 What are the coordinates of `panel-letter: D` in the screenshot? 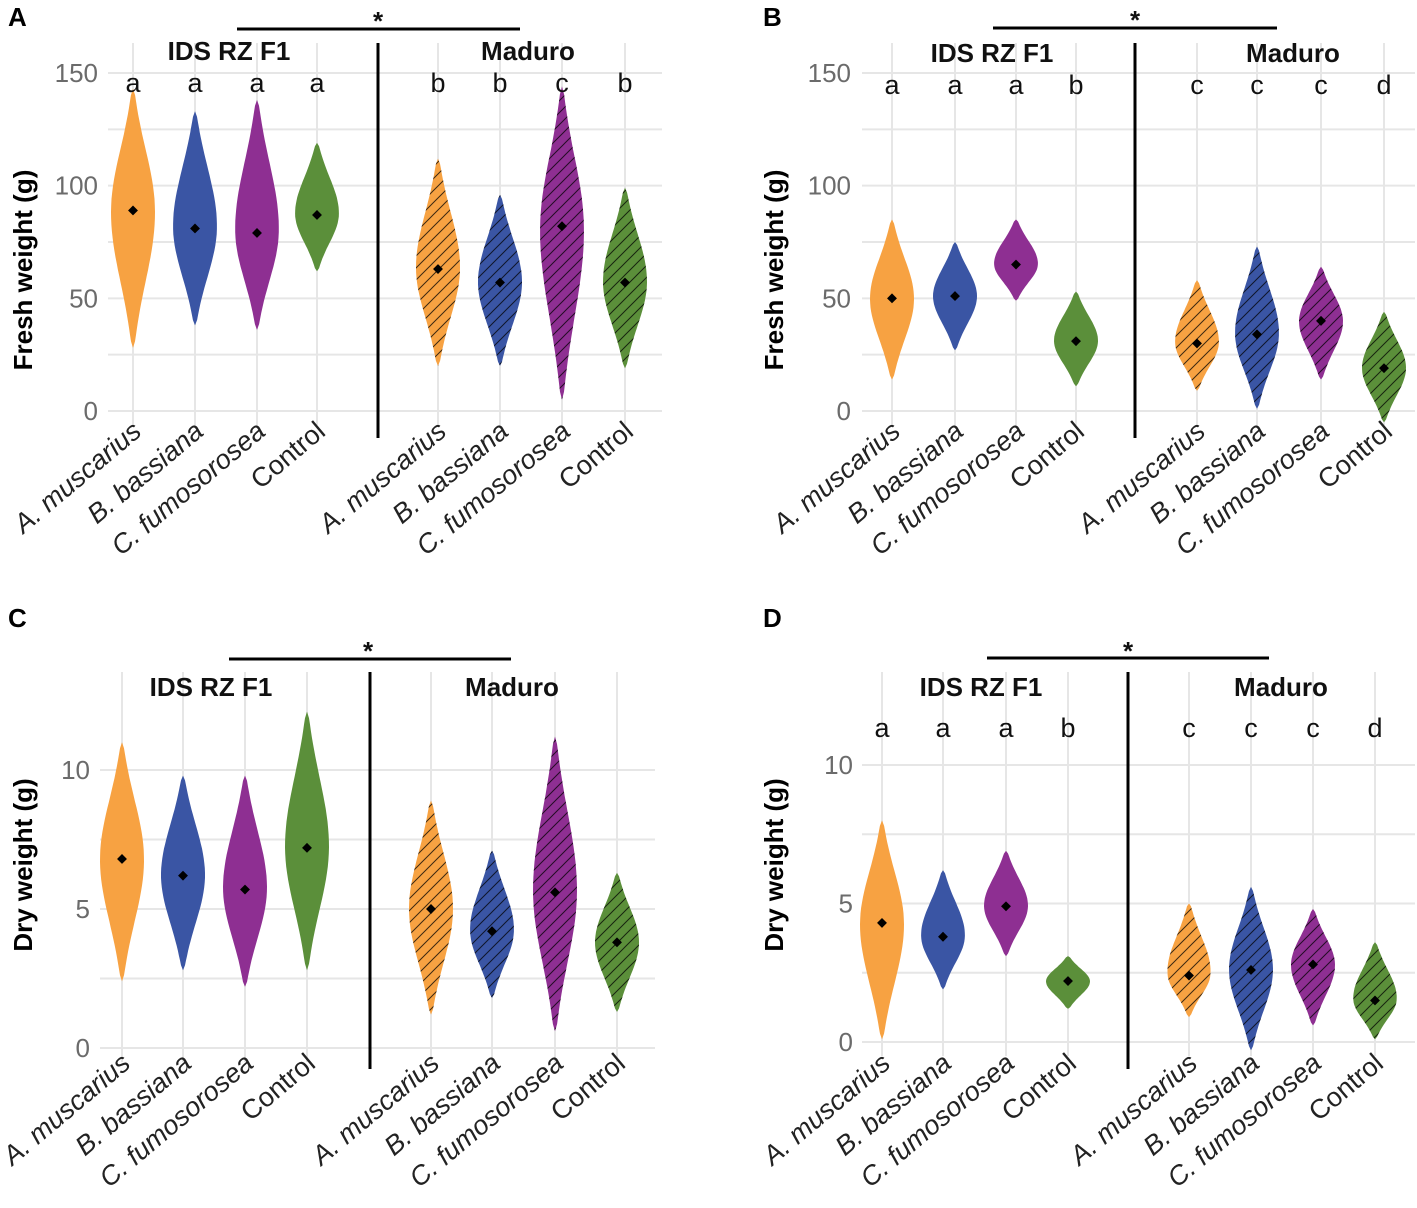 It's located at (772, 618).